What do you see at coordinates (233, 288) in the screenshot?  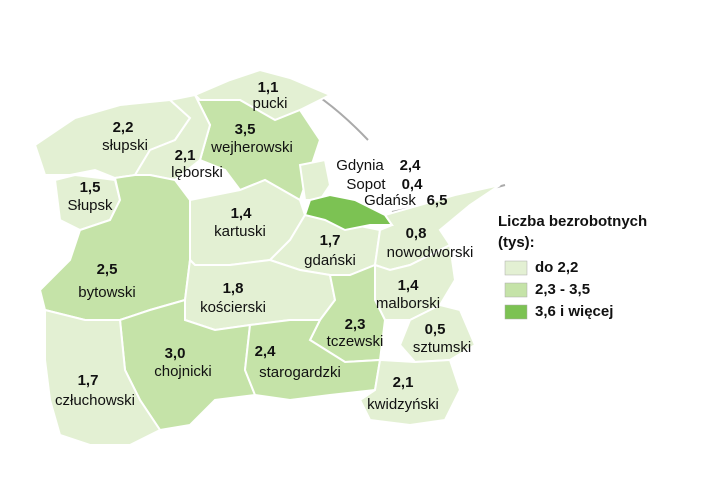 I see `region-value: 1,8` at bounding box center [233, 288].